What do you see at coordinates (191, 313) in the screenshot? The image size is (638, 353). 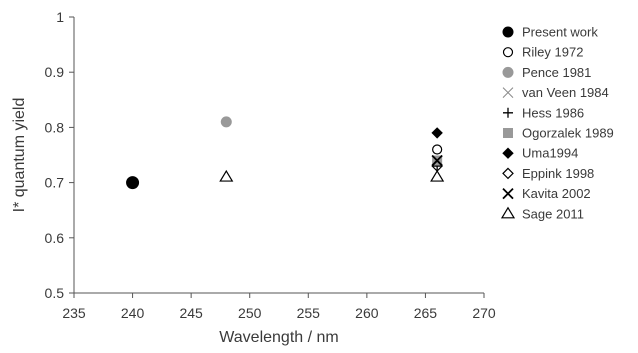 I see `x-tick-label: 245` at bounding box center [191, 313].